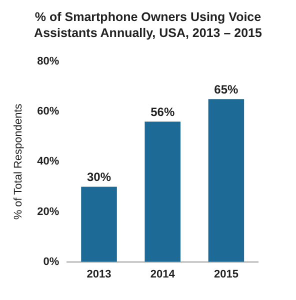 This screenshot has width=296, height=300. What do you see at coordinates (226, 89) in the screenshot?
I see `data-label: 65%` at bounding box center [226, 89].